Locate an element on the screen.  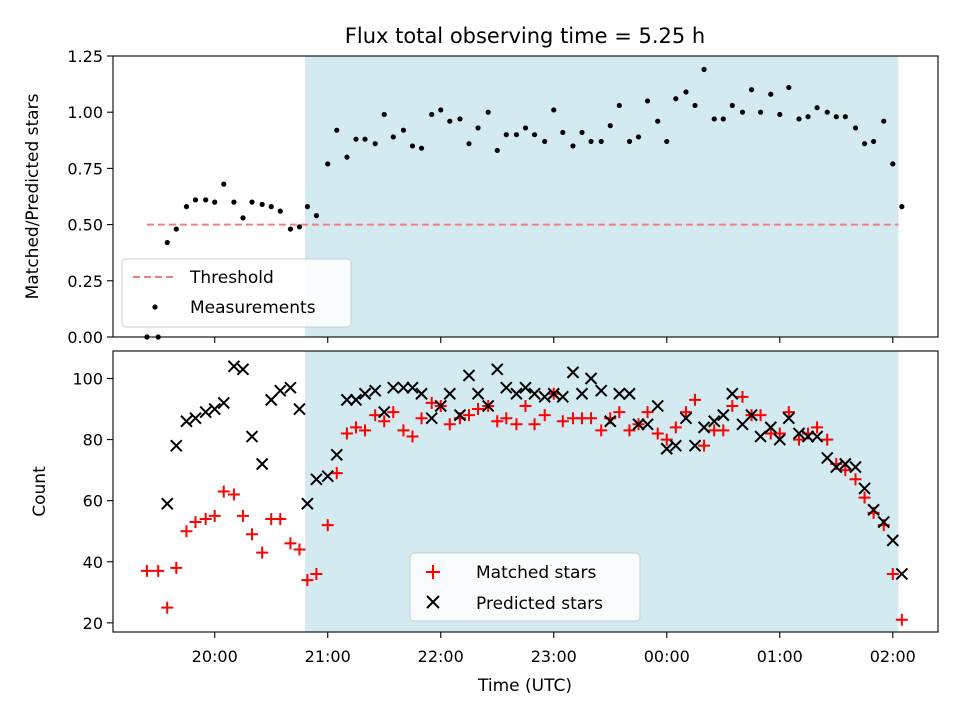
y-tick-label: 20 is located at coordinates (93, 623).